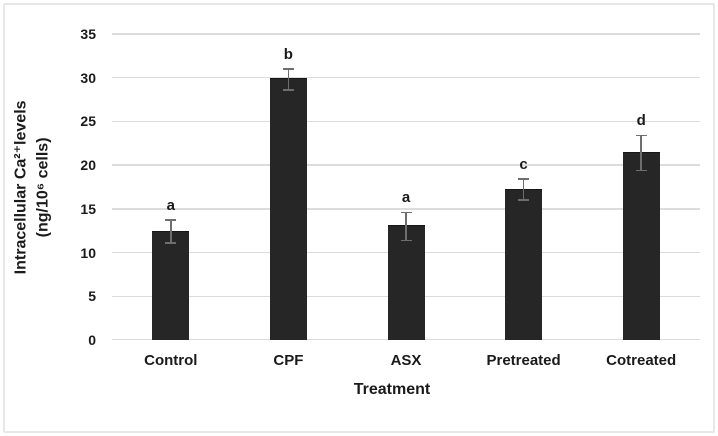 The width and height of the screenshot is (718, 436). Describe the element at coordinates (392, 389) in the screenshot. I see `x-axis-title: Treatment` at that location.